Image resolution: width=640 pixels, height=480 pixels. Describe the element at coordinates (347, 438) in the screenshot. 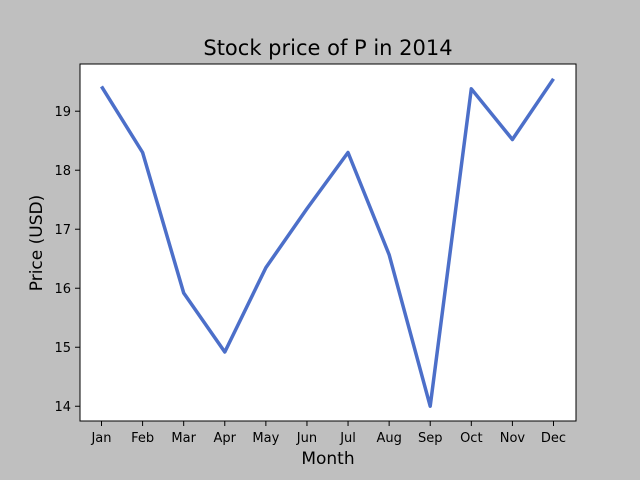

I see `x-tick-label: Jul` at that location.